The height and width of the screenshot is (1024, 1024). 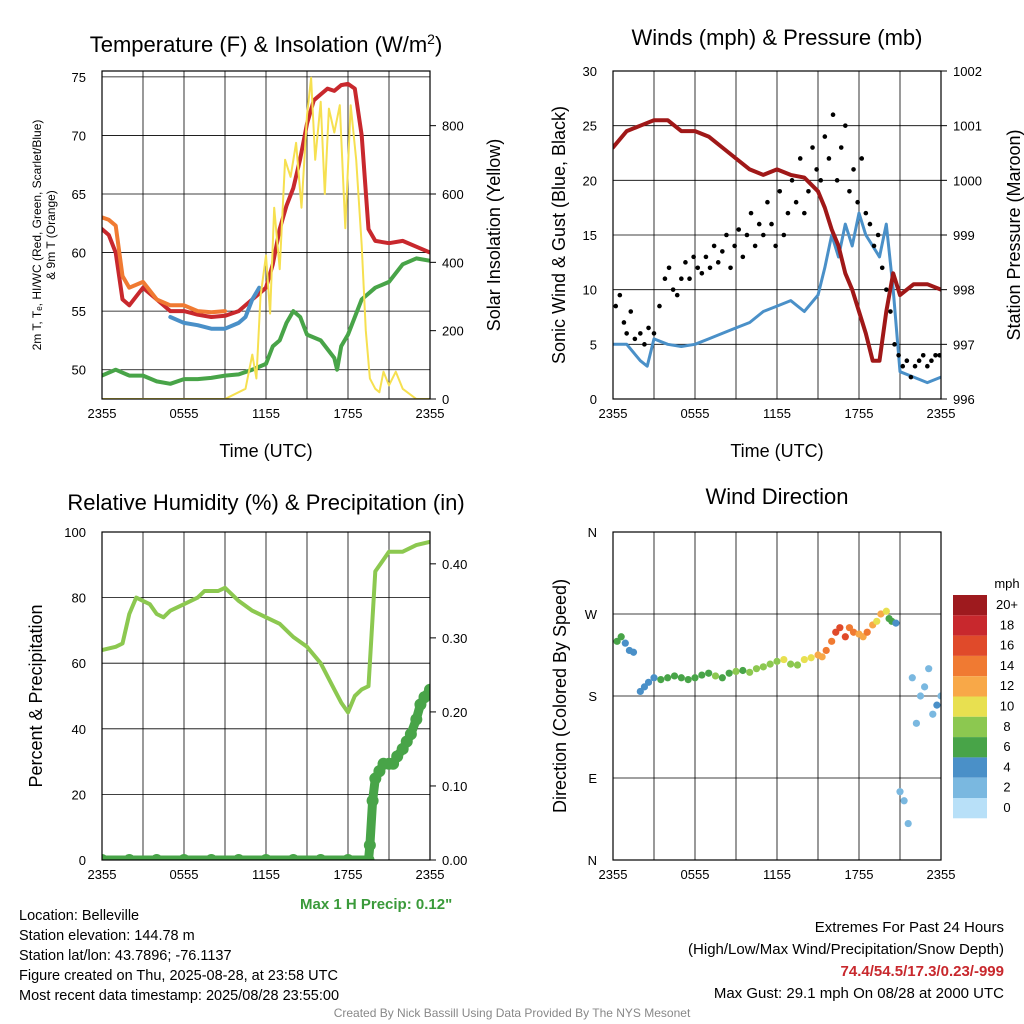 I want to click on panel-b-series, so click(x=777, y=248).